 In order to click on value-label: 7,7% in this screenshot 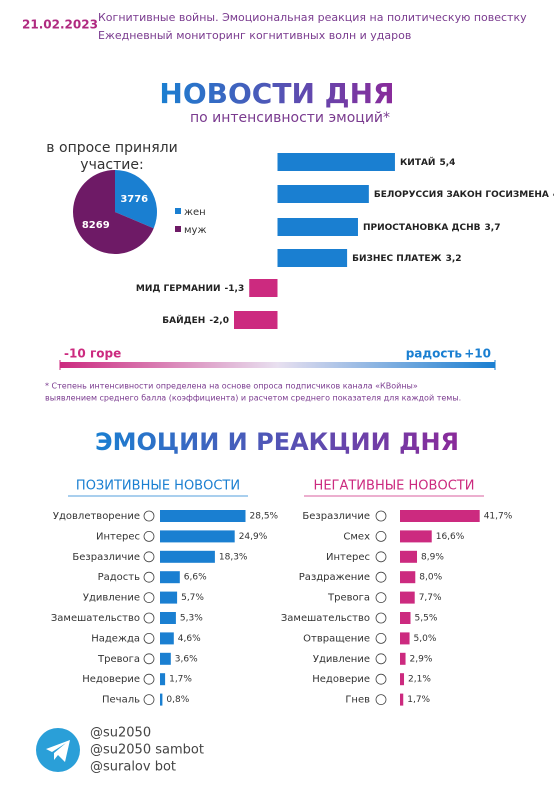, I will do `click(430, 598)`.